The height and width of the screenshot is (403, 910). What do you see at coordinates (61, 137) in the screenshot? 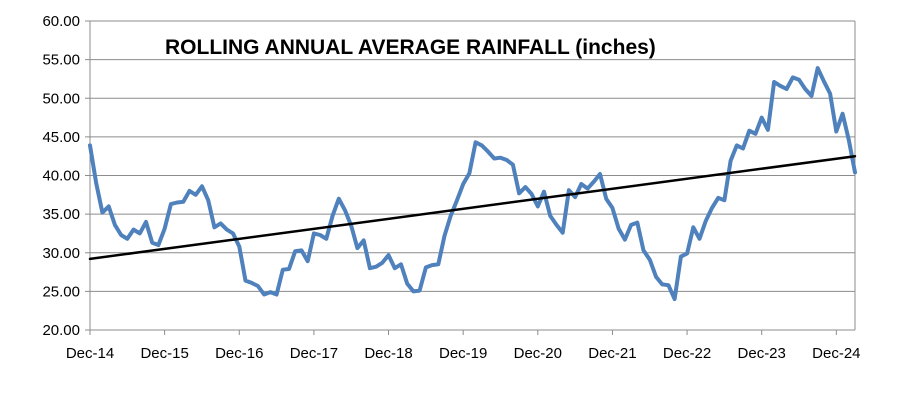
I see `y-tick-label-5: 45.00` at bounding box center [61, 137].